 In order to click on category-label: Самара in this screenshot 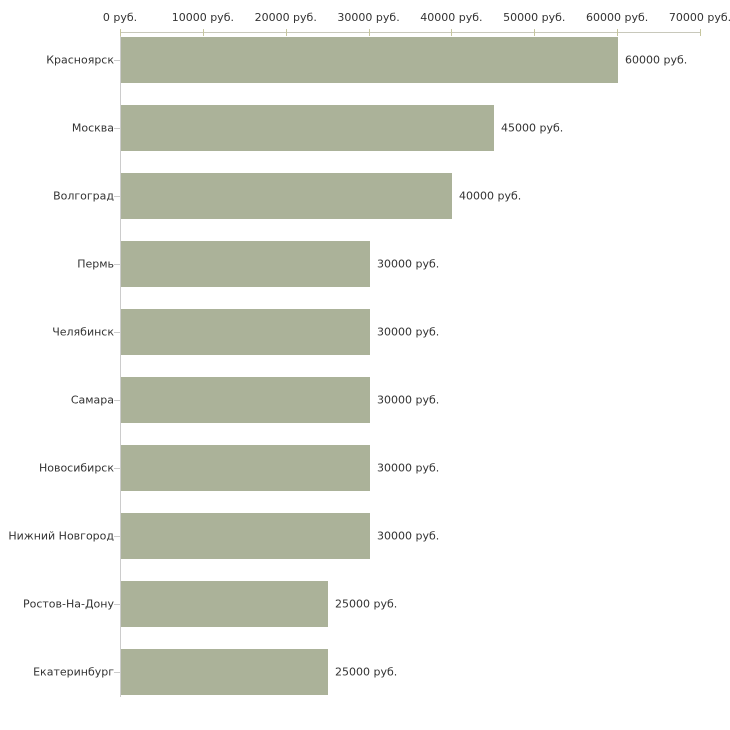, I will do `click(92, 400)`.